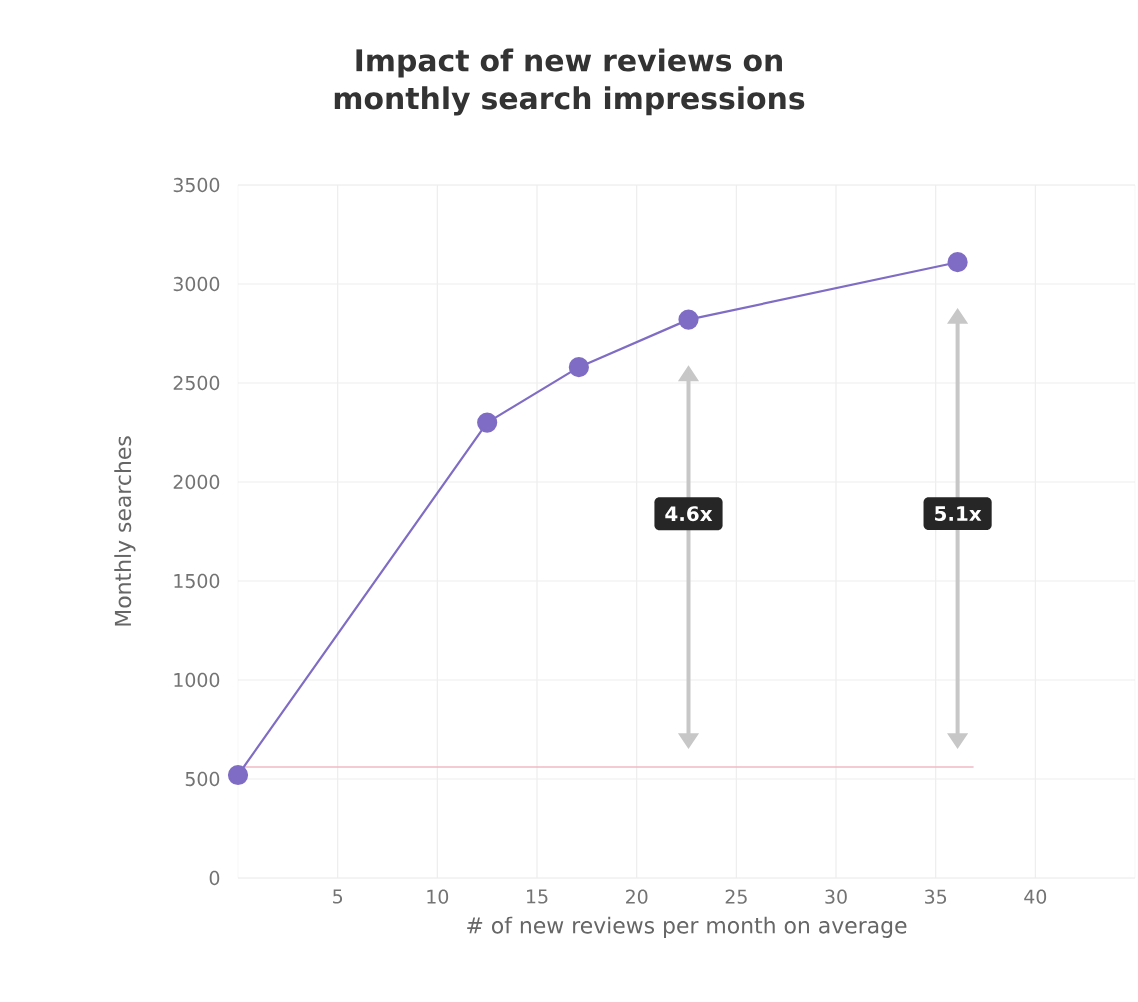 This screenshot has width=1138, height=1002. What do you see at coordinates (197, 581) in the screenshot?
I see `y-tick-label: 1500` at bounding box center [197, 581].